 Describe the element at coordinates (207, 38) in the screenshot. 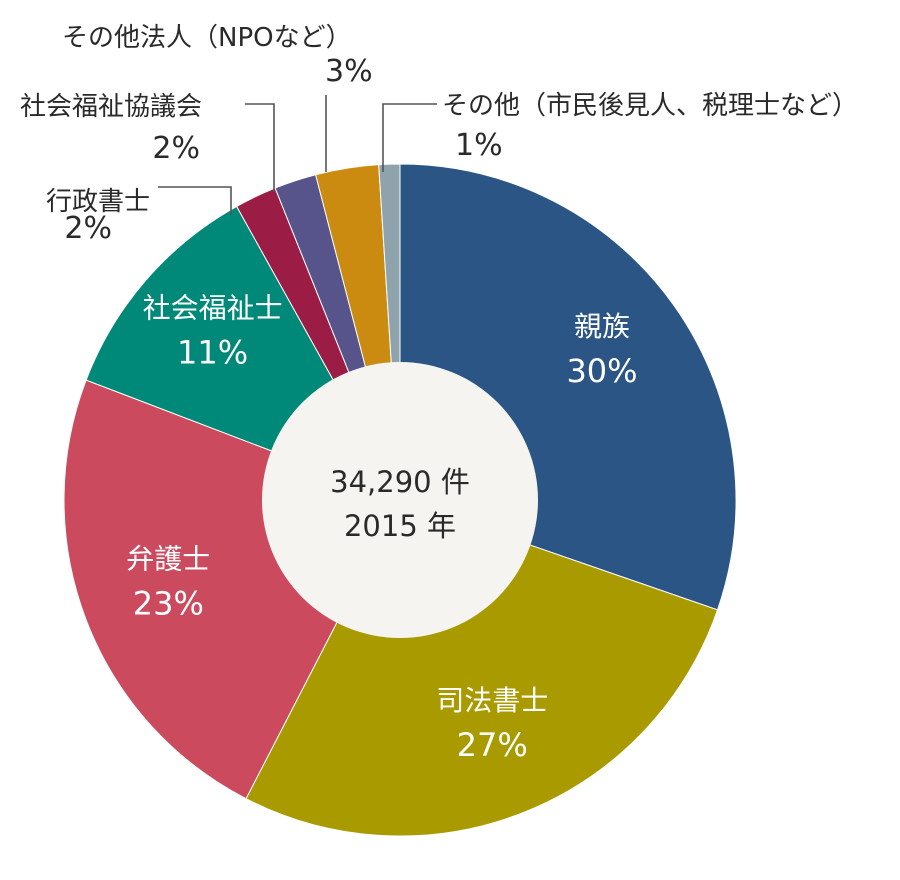

I see `slice-7-label: その他法人（NPOなど）` at that location.